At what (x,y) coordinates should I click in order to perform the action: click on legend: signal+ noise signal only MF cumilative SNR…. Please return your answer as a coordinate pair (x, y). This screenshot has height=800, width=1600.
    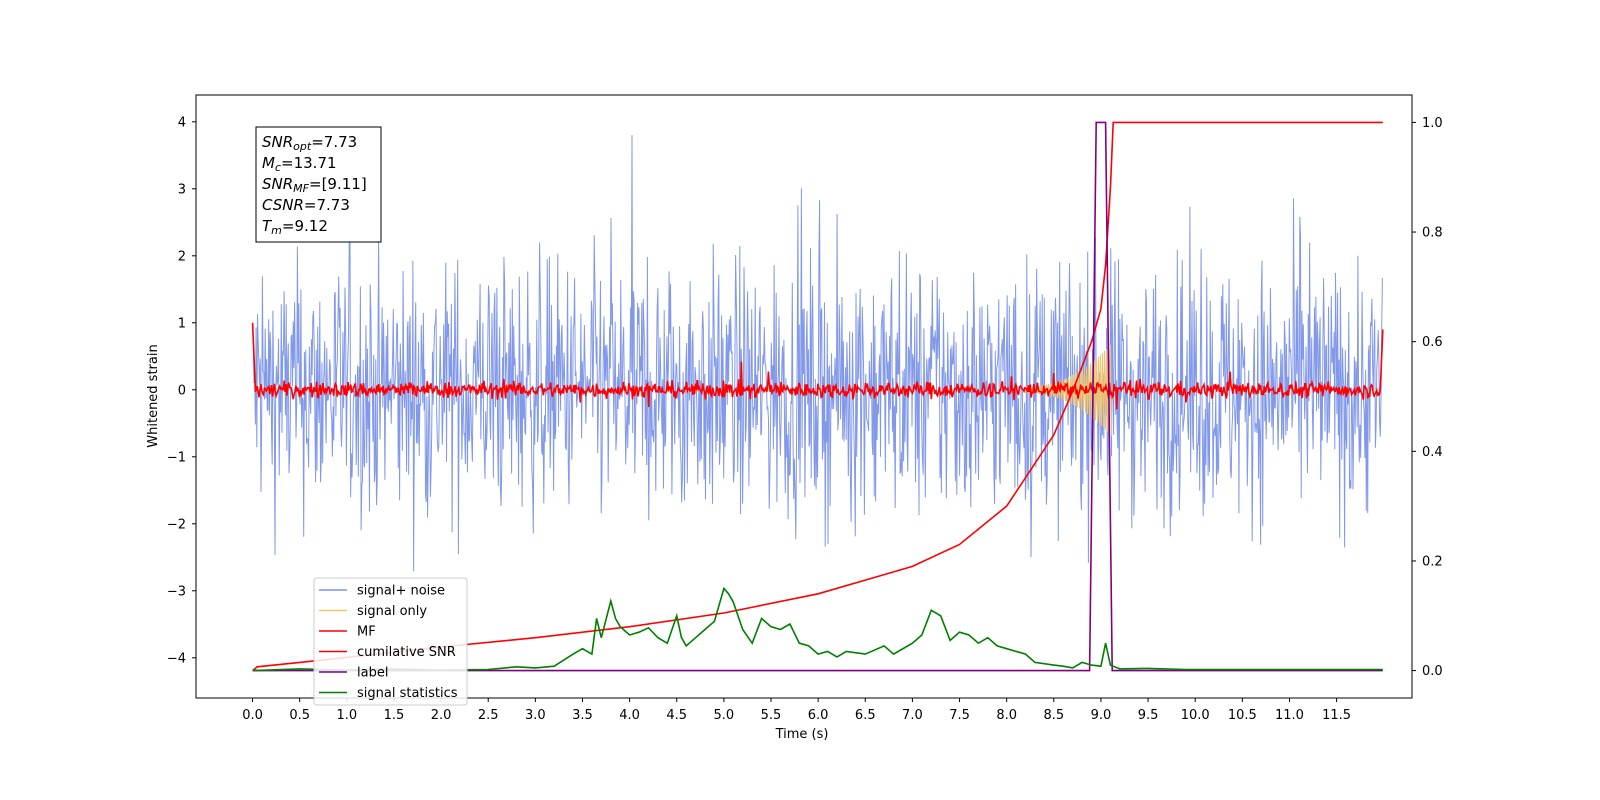
    Looking at the image, I should click on (390, 641).